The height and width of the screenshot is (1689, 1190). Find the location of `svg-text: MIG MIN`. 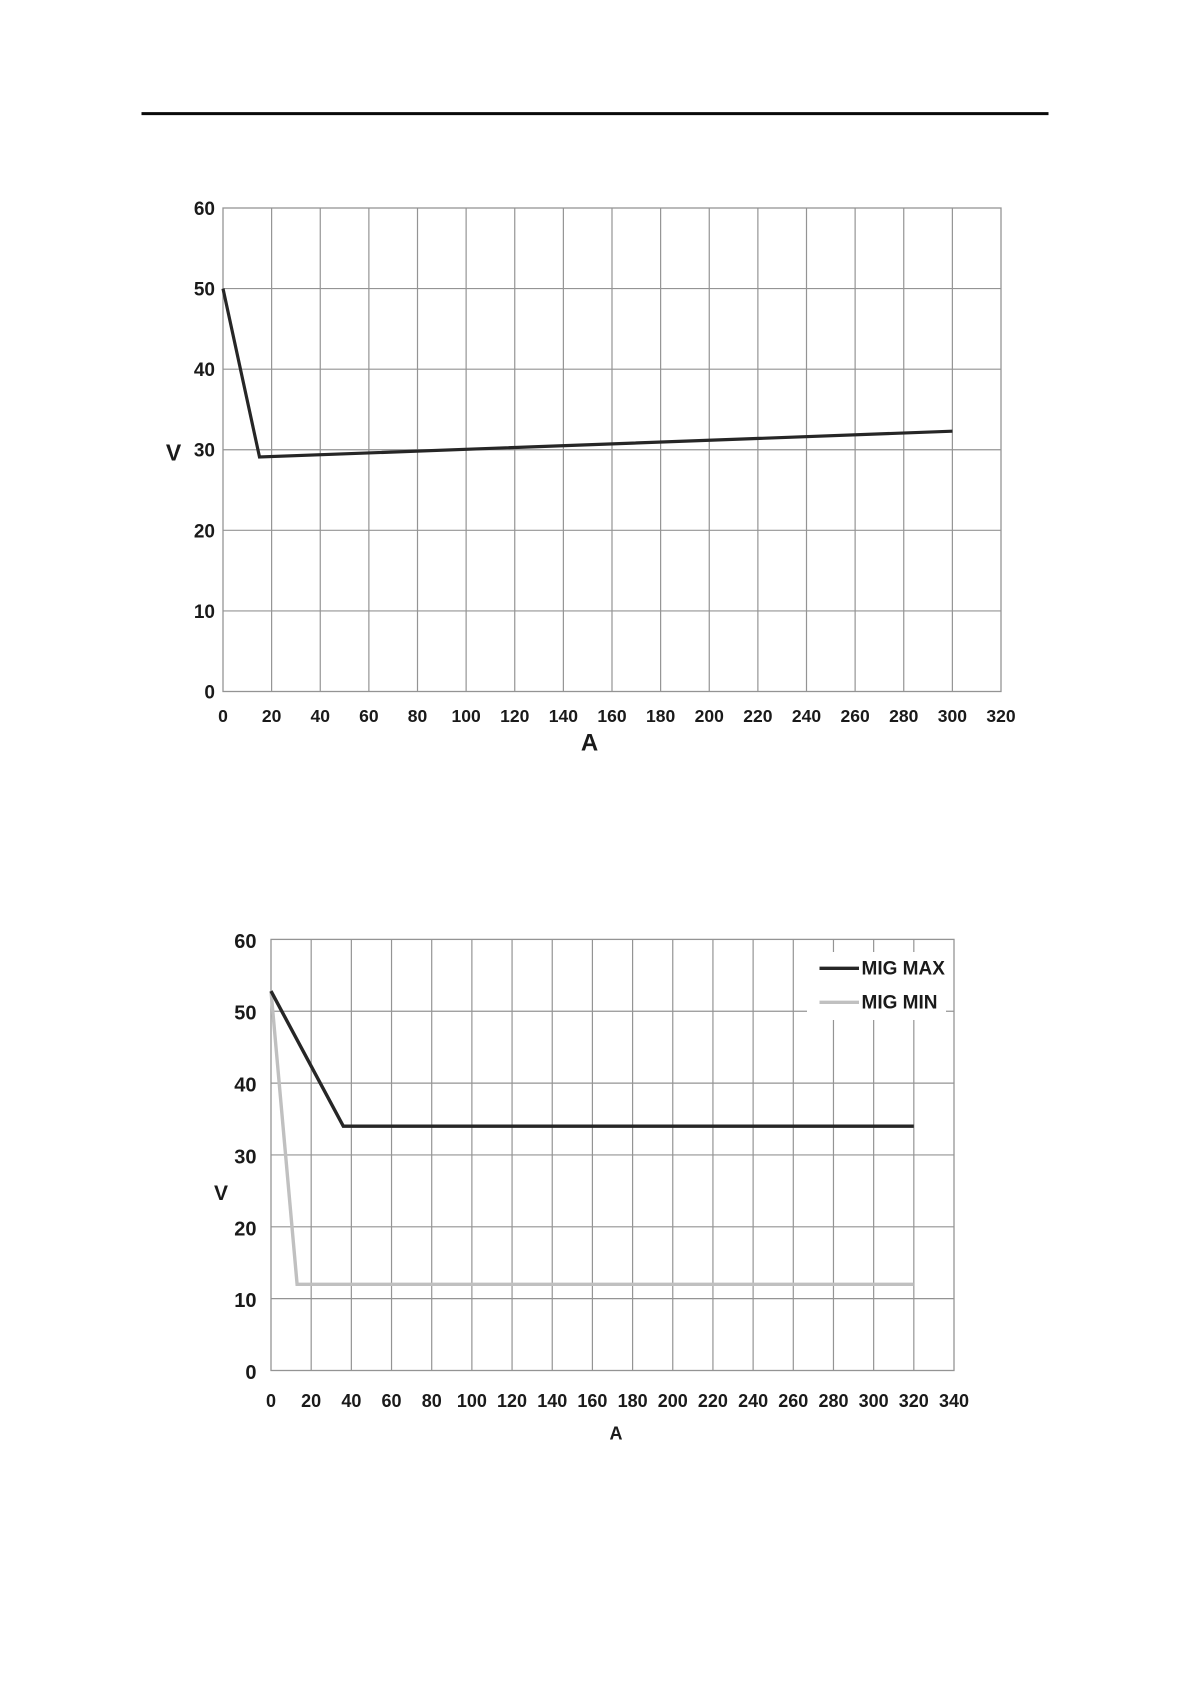

svg-text: MIG MIN is located at coordinates (900, 1003).